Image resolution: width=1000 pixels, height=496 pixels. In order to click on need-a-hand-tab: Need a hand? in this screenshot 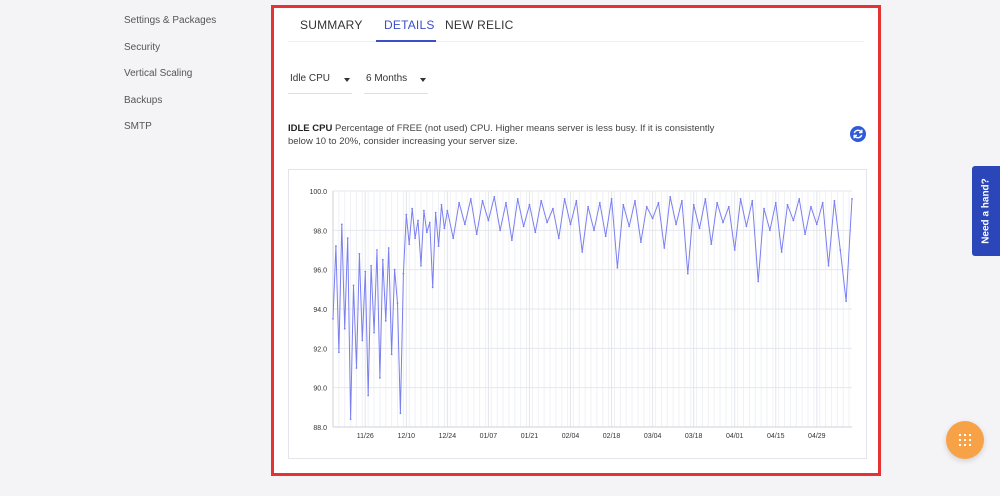, I will do `click(986, 211)`.